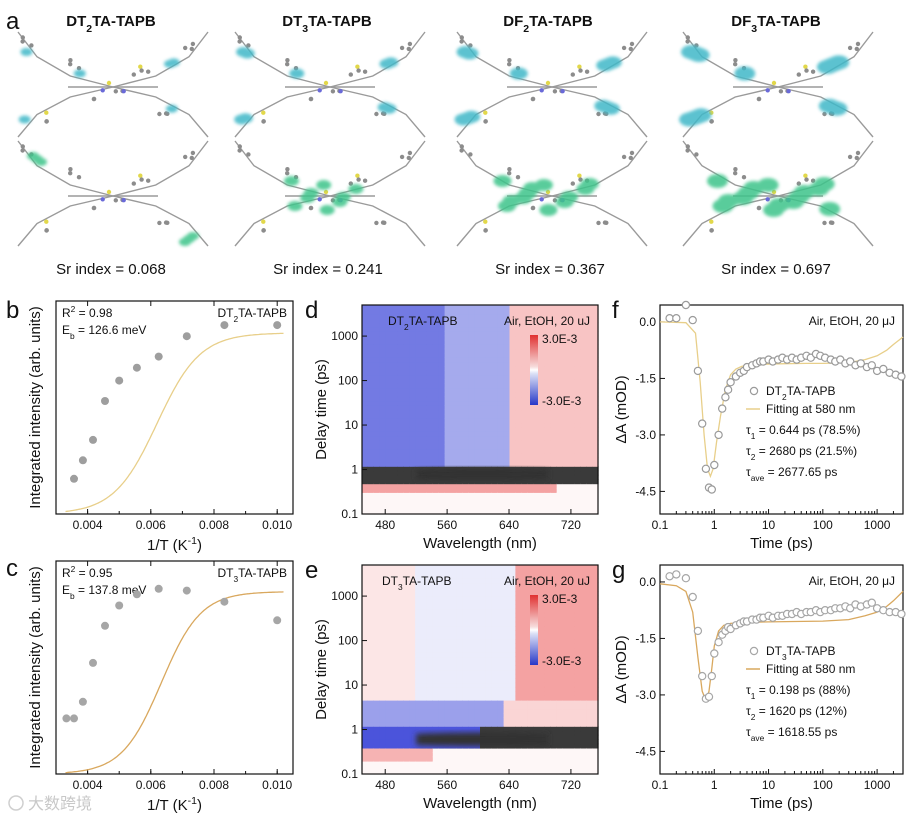 The width and height of the screenshot is (913, 821). Describe the element at coordinates (562, 661) in the screenshot. I see `colorbar-min-label: -3.0E-3` at that location.